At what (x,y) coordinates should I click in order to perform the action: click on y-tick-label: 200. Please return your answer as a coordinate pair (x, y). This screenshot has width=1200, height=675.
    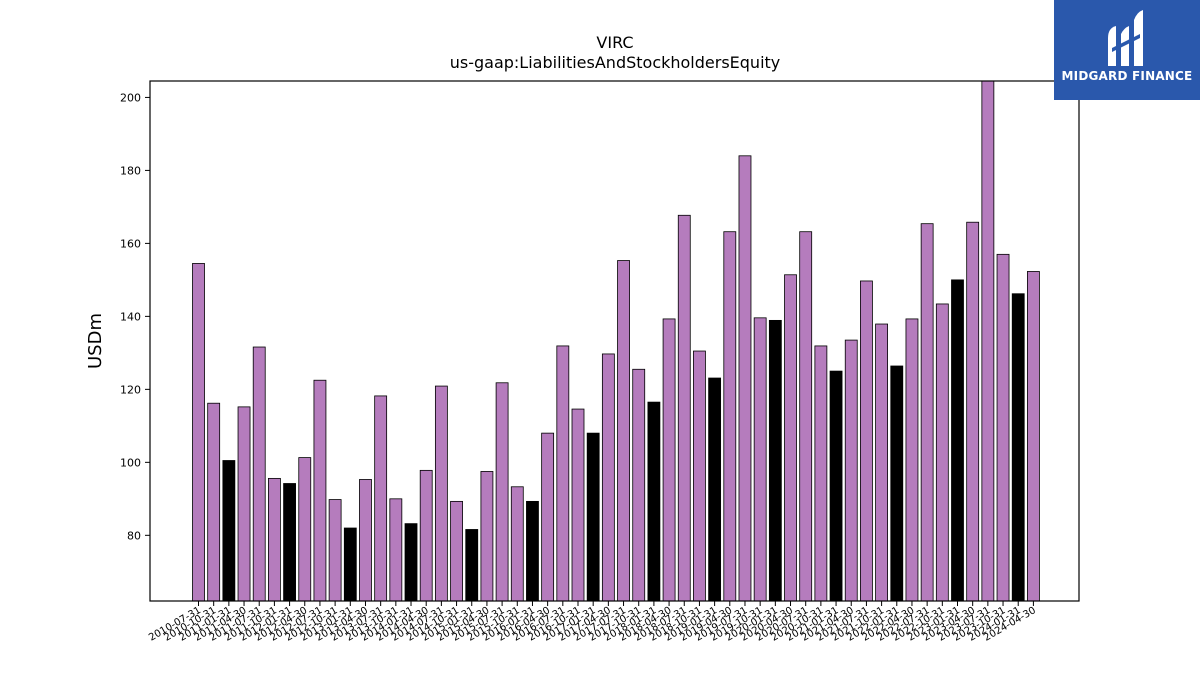
    Looking at the image, I should click on (130, 97).